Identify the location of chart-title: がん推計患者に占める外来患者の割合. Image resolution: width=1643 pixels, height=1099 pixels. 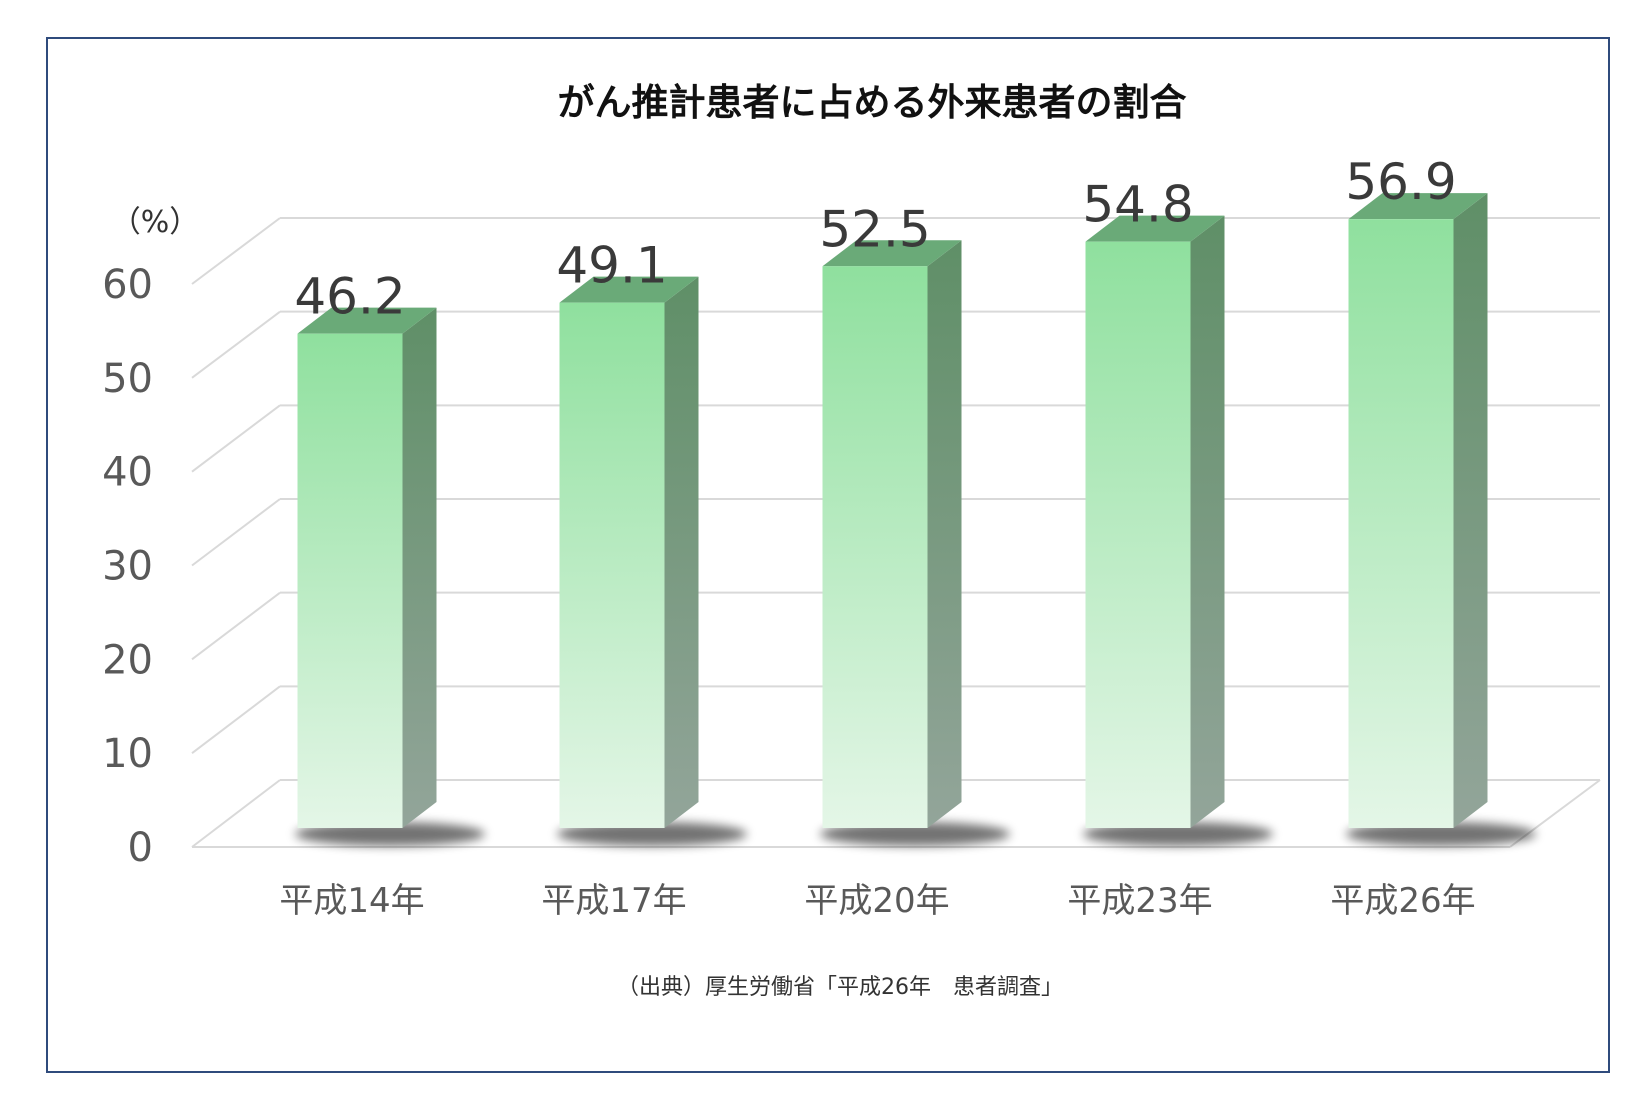
(872, 102).